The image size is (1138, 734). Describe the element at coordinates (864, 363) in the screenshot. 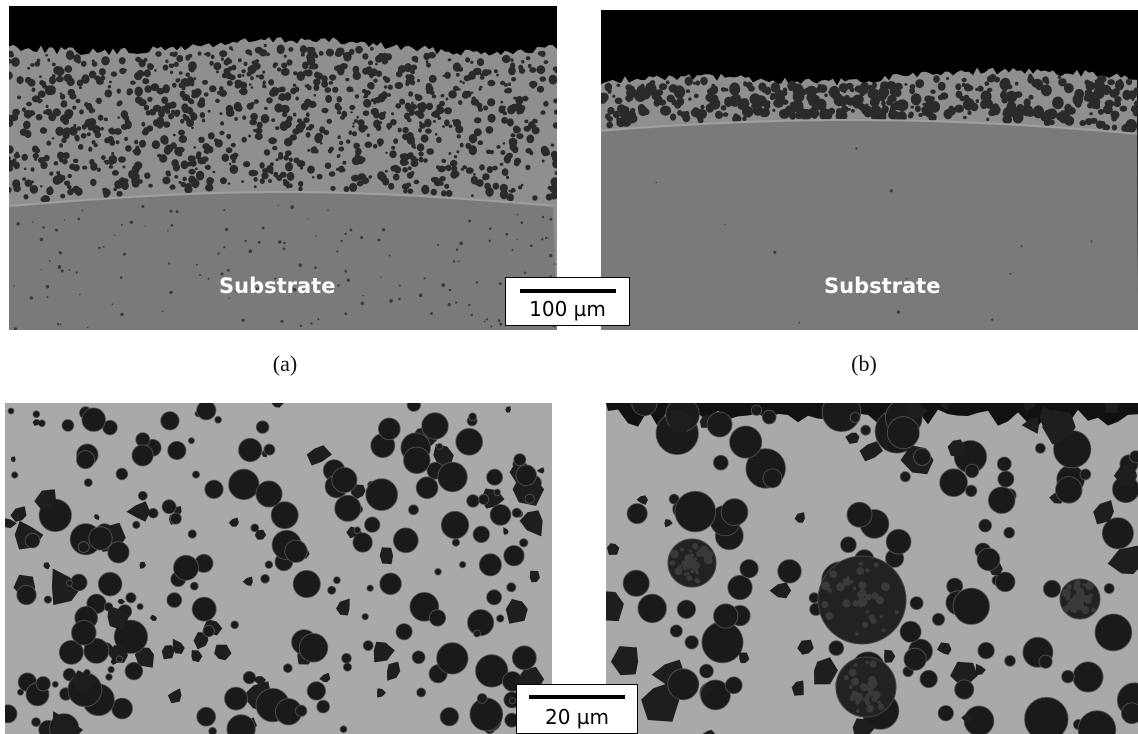

I see `caption-b: (b)` at that location.